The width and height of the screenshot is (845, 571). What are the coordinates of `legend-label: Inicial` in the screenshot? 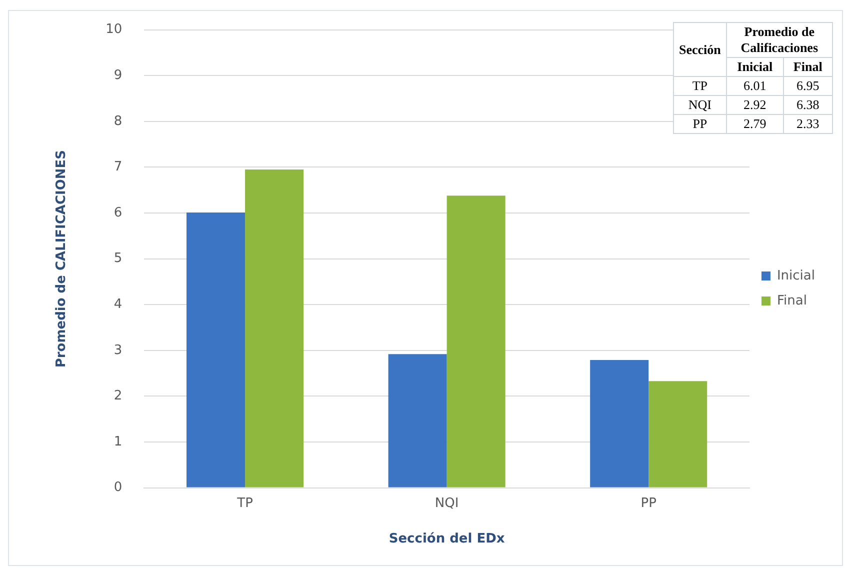 It's located at (796, 276).